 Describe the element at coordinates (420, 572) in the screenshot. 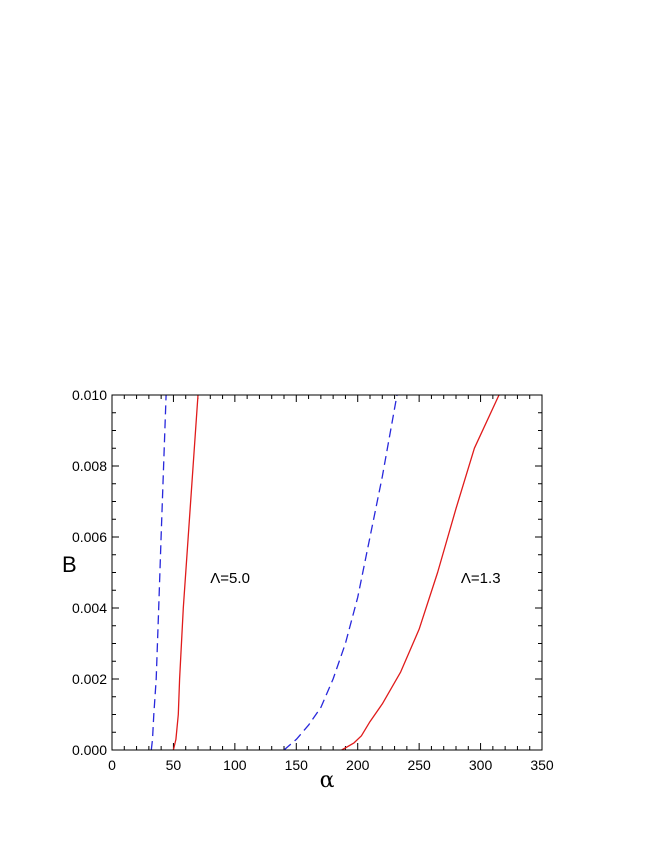

I see `series-line-4-solid` at that location.